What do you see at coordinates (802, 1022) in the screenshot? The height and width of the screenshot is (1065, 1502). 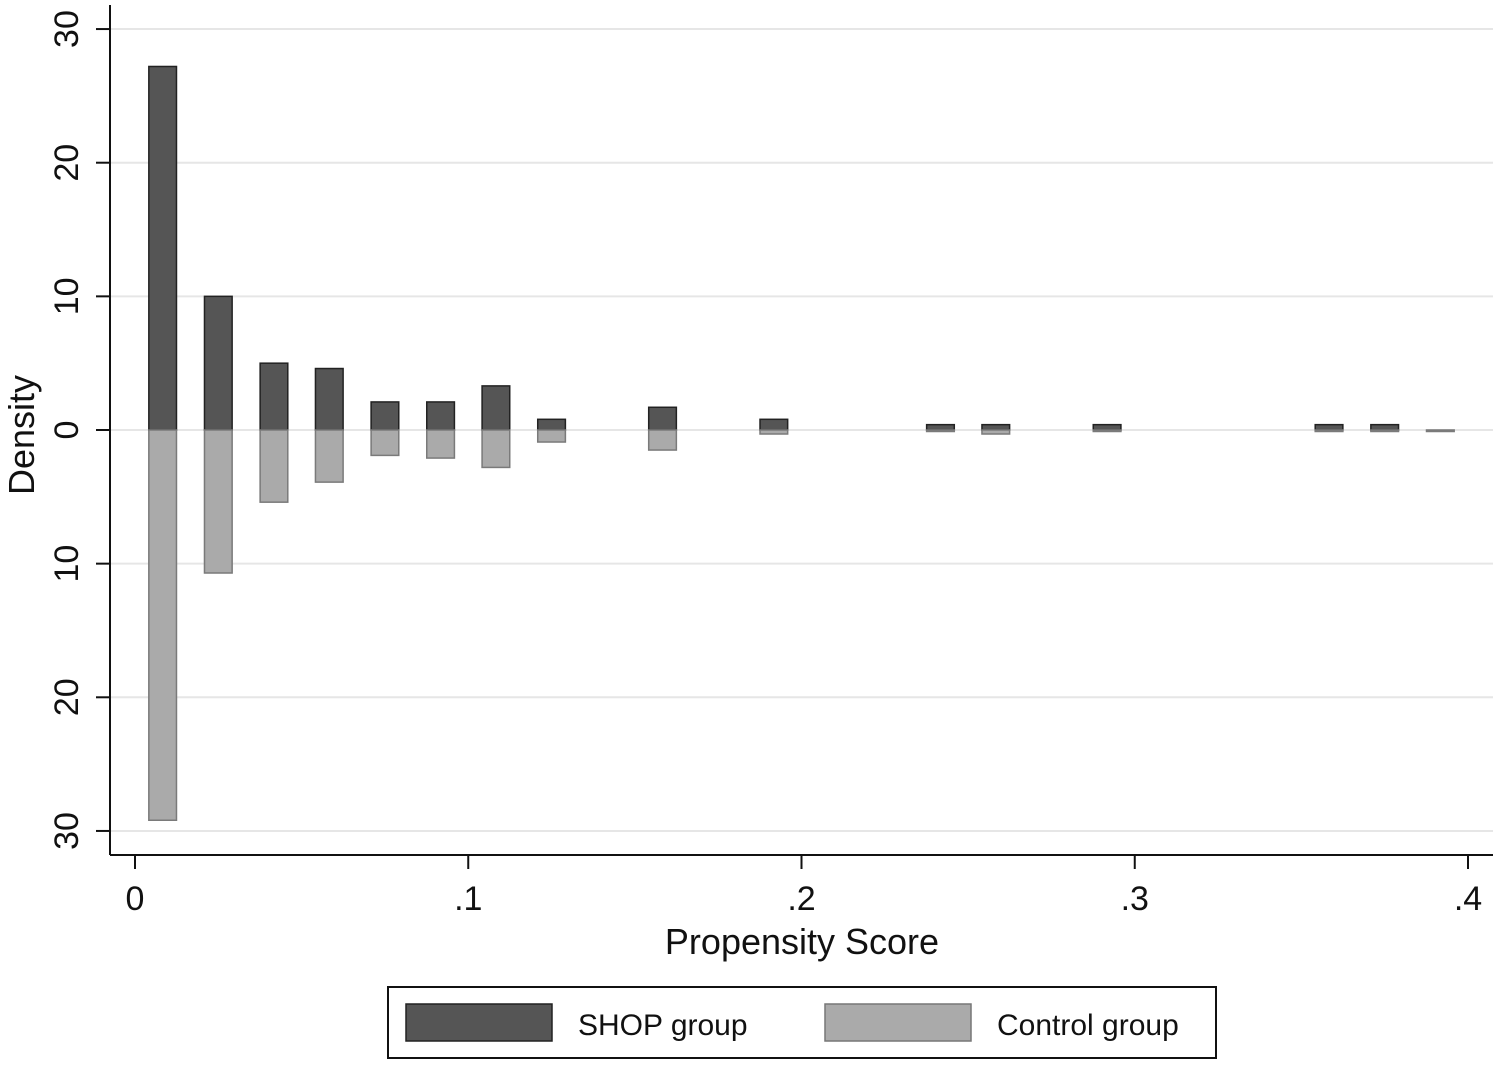 I see `legend: SHOP group Control group` at bounding box center [802, 1022].